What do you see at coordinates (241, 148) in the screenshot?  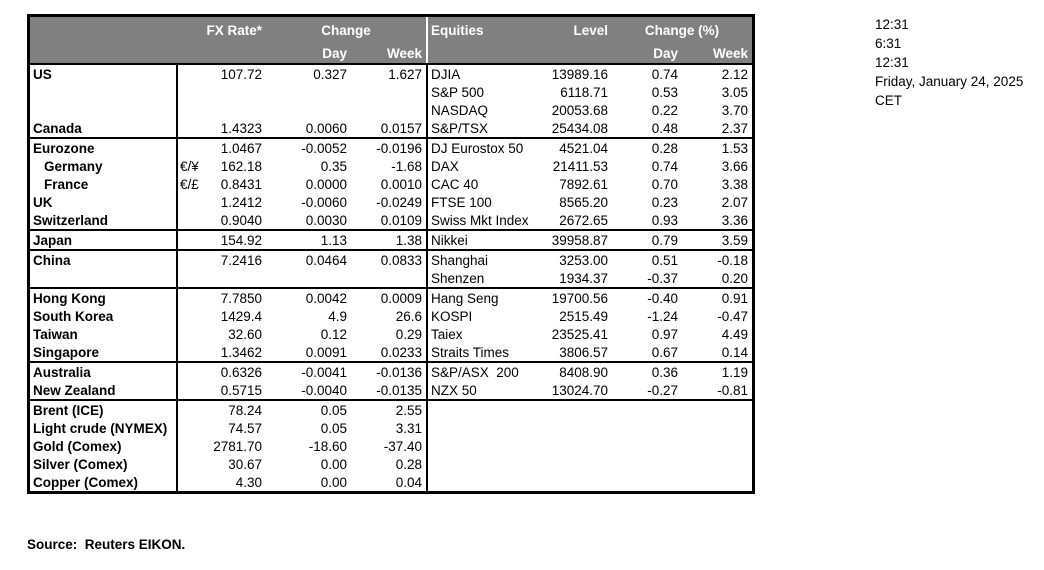 I see `fx-rate-cell: 1.0467` at bounding box center [241, 148].